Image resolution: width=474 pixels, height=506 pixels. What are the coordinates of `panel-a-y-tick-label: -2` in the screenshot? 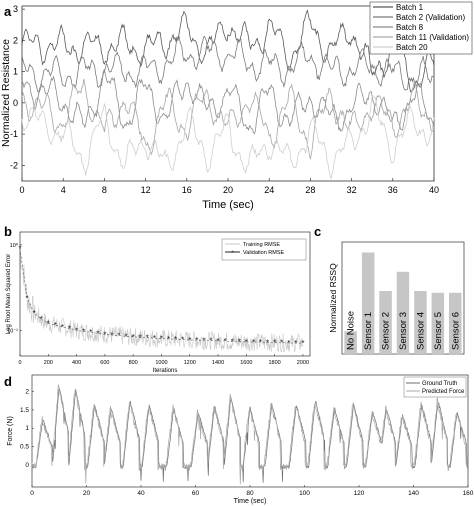 It's located at (14, 165).